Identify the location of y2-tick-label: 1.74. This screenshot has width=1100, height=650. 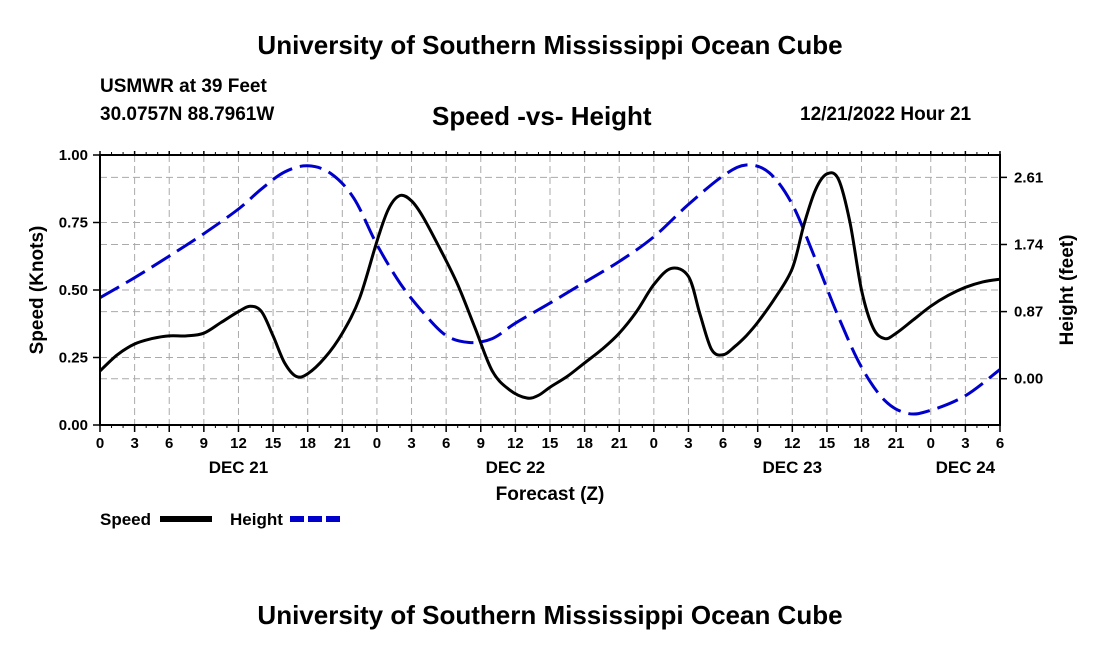
(1029, 244).